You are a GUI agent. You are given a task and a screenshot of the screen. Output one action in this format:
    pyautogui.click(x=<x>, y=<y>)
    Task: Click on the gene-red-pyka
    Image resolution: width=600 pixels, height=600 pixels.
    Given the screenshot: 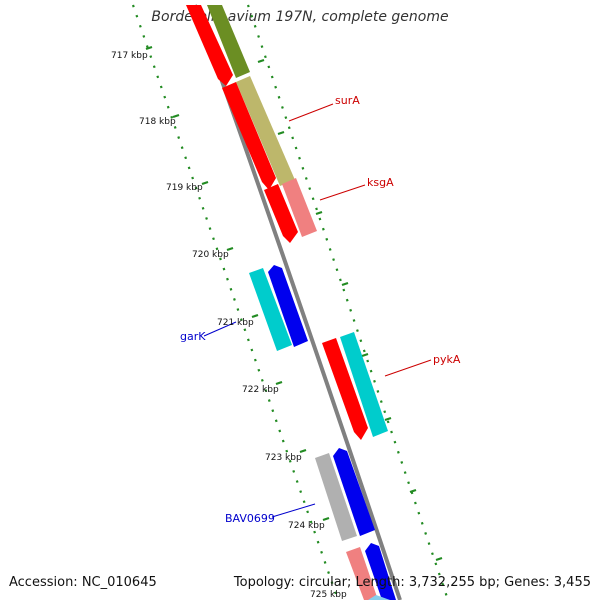 What is the action you would take?
    pyautogui.click(x=345, y=389)
    